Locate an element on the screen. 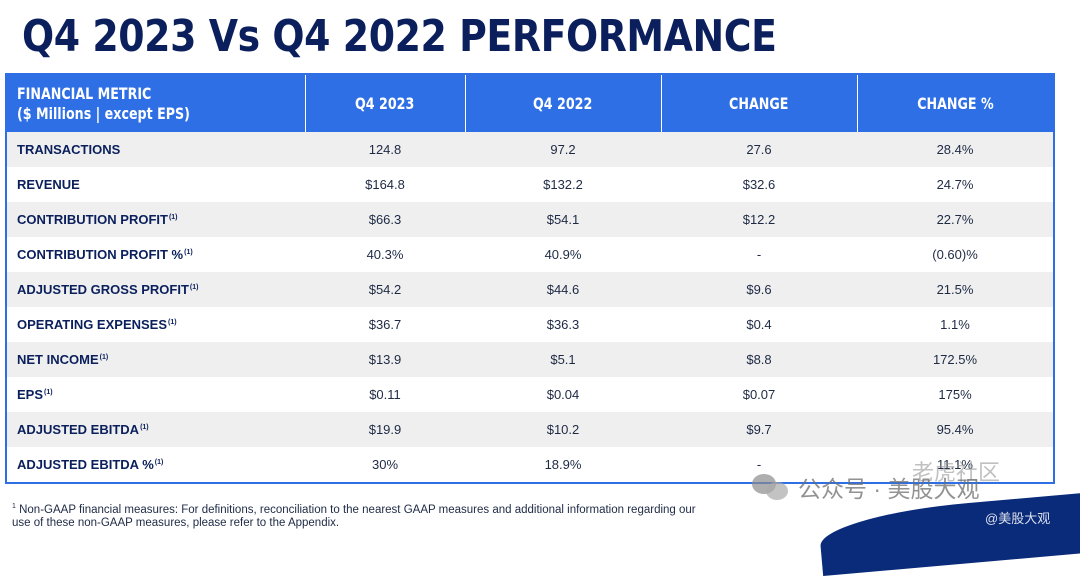 This screenshot has height=576, width=1080. table-row: TRANSACTIONS 124.8 97.2 27.6 28.4% is located at coordinates (530, 149).